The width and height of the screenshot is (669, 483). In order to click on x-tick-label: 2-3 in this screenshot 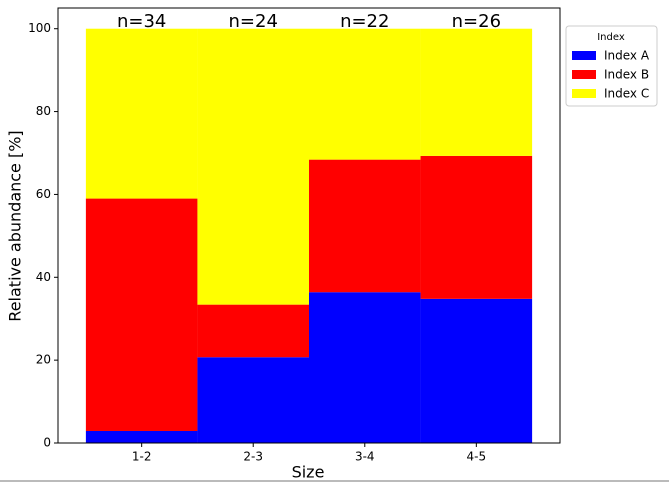, I will do `click(253, 457)`.